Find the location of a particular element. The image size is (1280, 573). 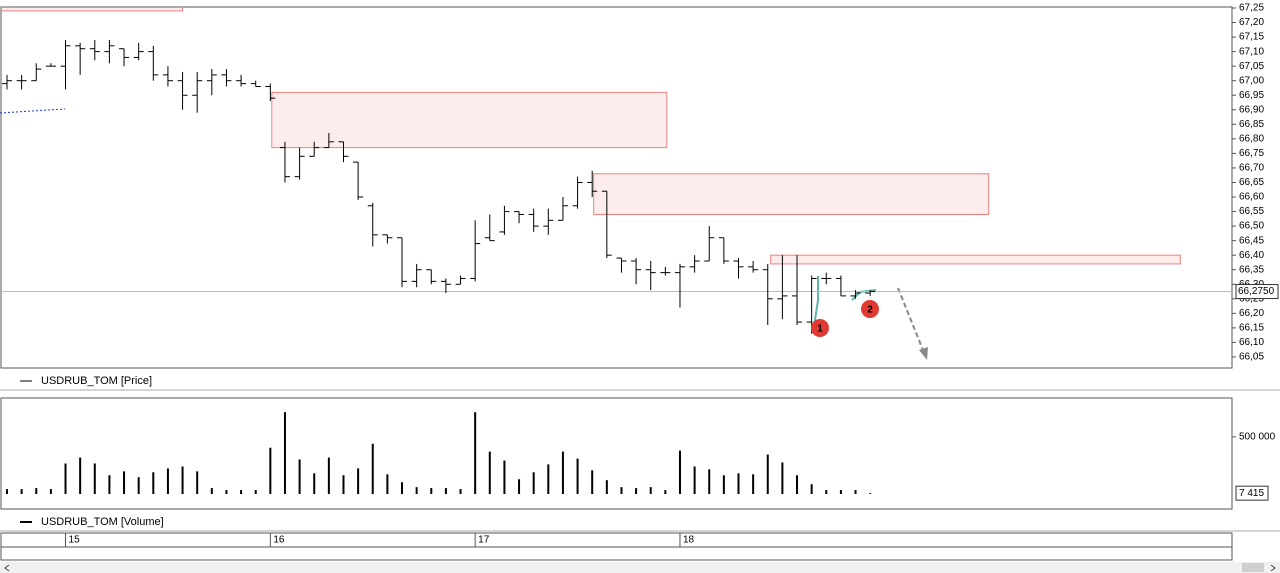

annotation-label: 1 is located at coordinates (820, 329).